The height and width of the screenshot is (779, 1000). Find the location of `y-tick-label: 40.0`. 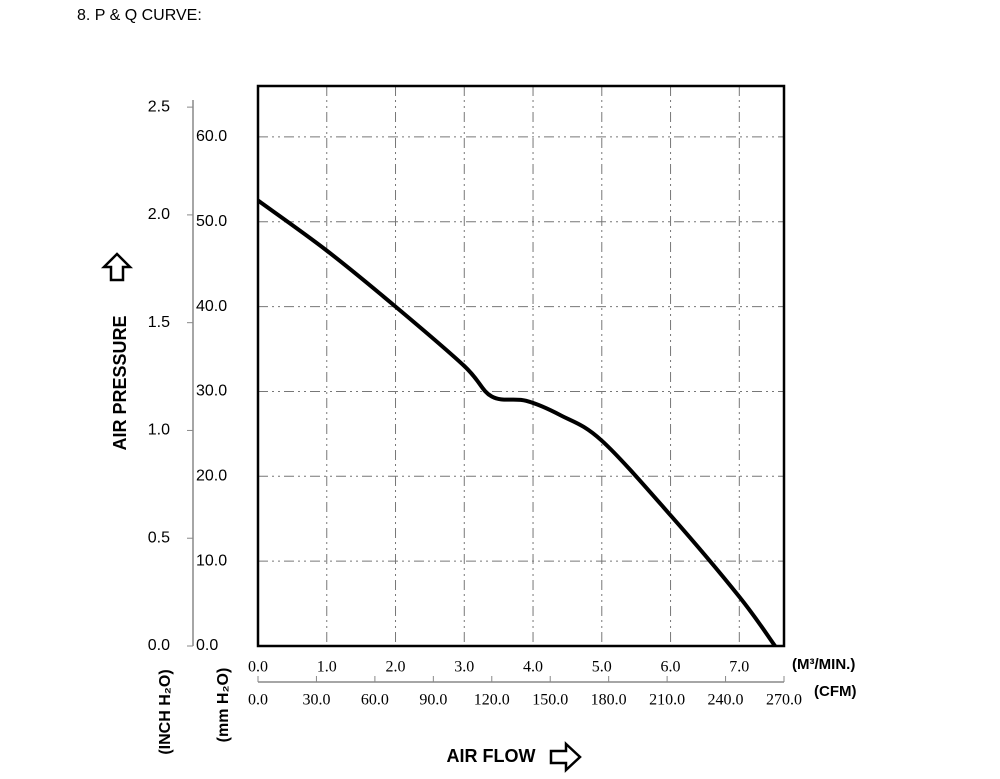

y-tick-label: 40.0 is located at coordinates (211, 306).